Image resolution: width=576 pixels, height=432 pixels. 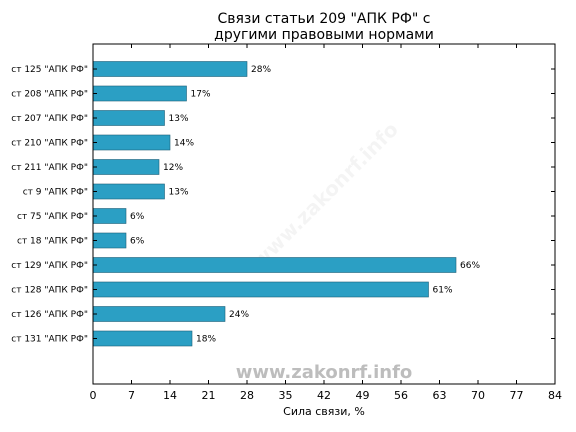 What do you see at coordinates (324, 395) in the screenshot?
I see `x-tick-label: 42` at bounding box center [324, 395].